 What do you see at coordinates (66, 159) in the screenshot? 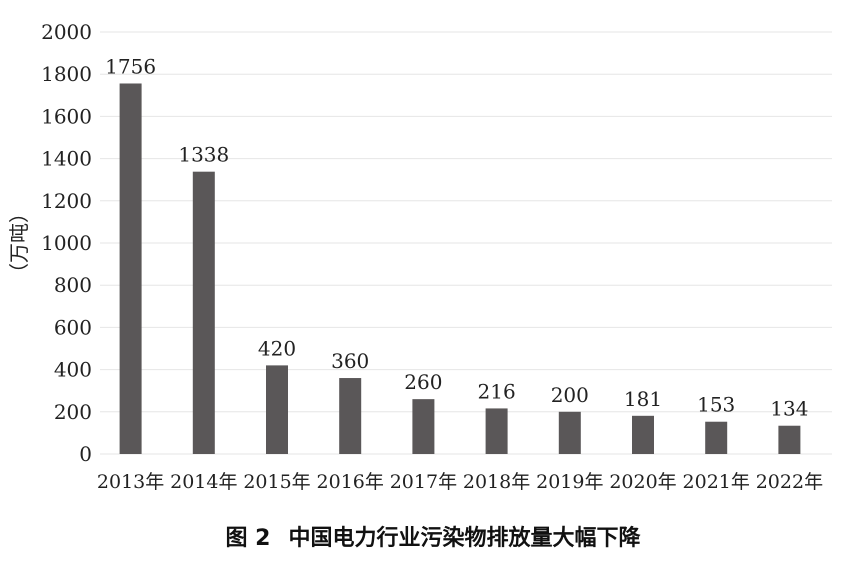
I see `y-tick-label: 1400` at bounding box center [66, 159].